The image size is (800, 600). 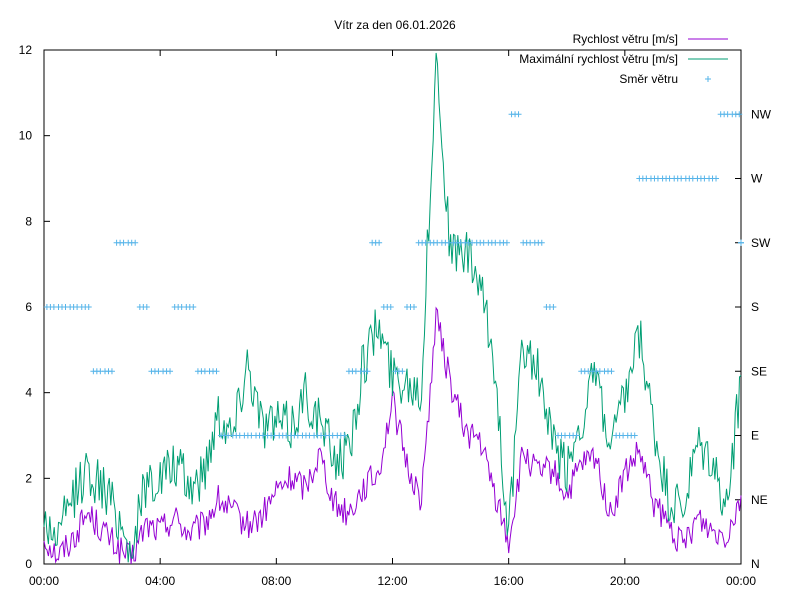 I want to click on y2-tick-label: NE, so click(x=759, y=500).